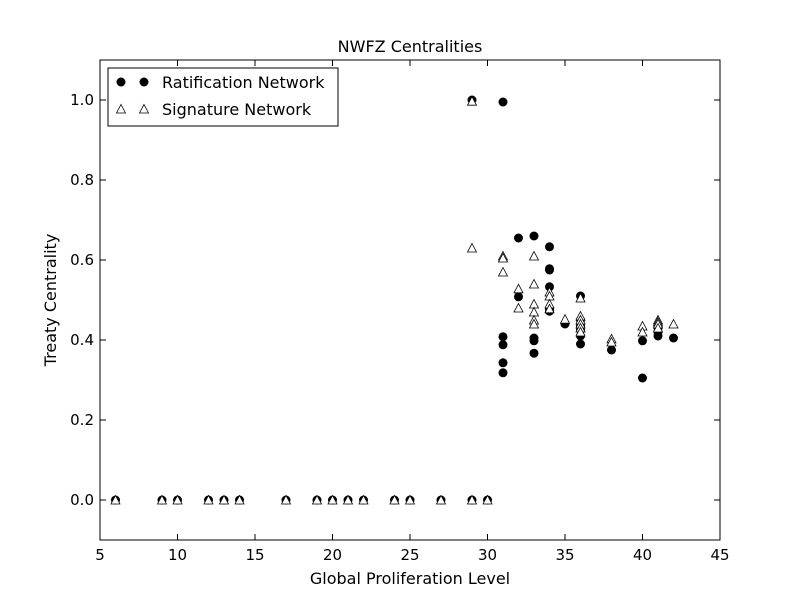 The width and height of the screenshot is (800, 600). I want to click on x-tick-label: 15, so click(254, 555).